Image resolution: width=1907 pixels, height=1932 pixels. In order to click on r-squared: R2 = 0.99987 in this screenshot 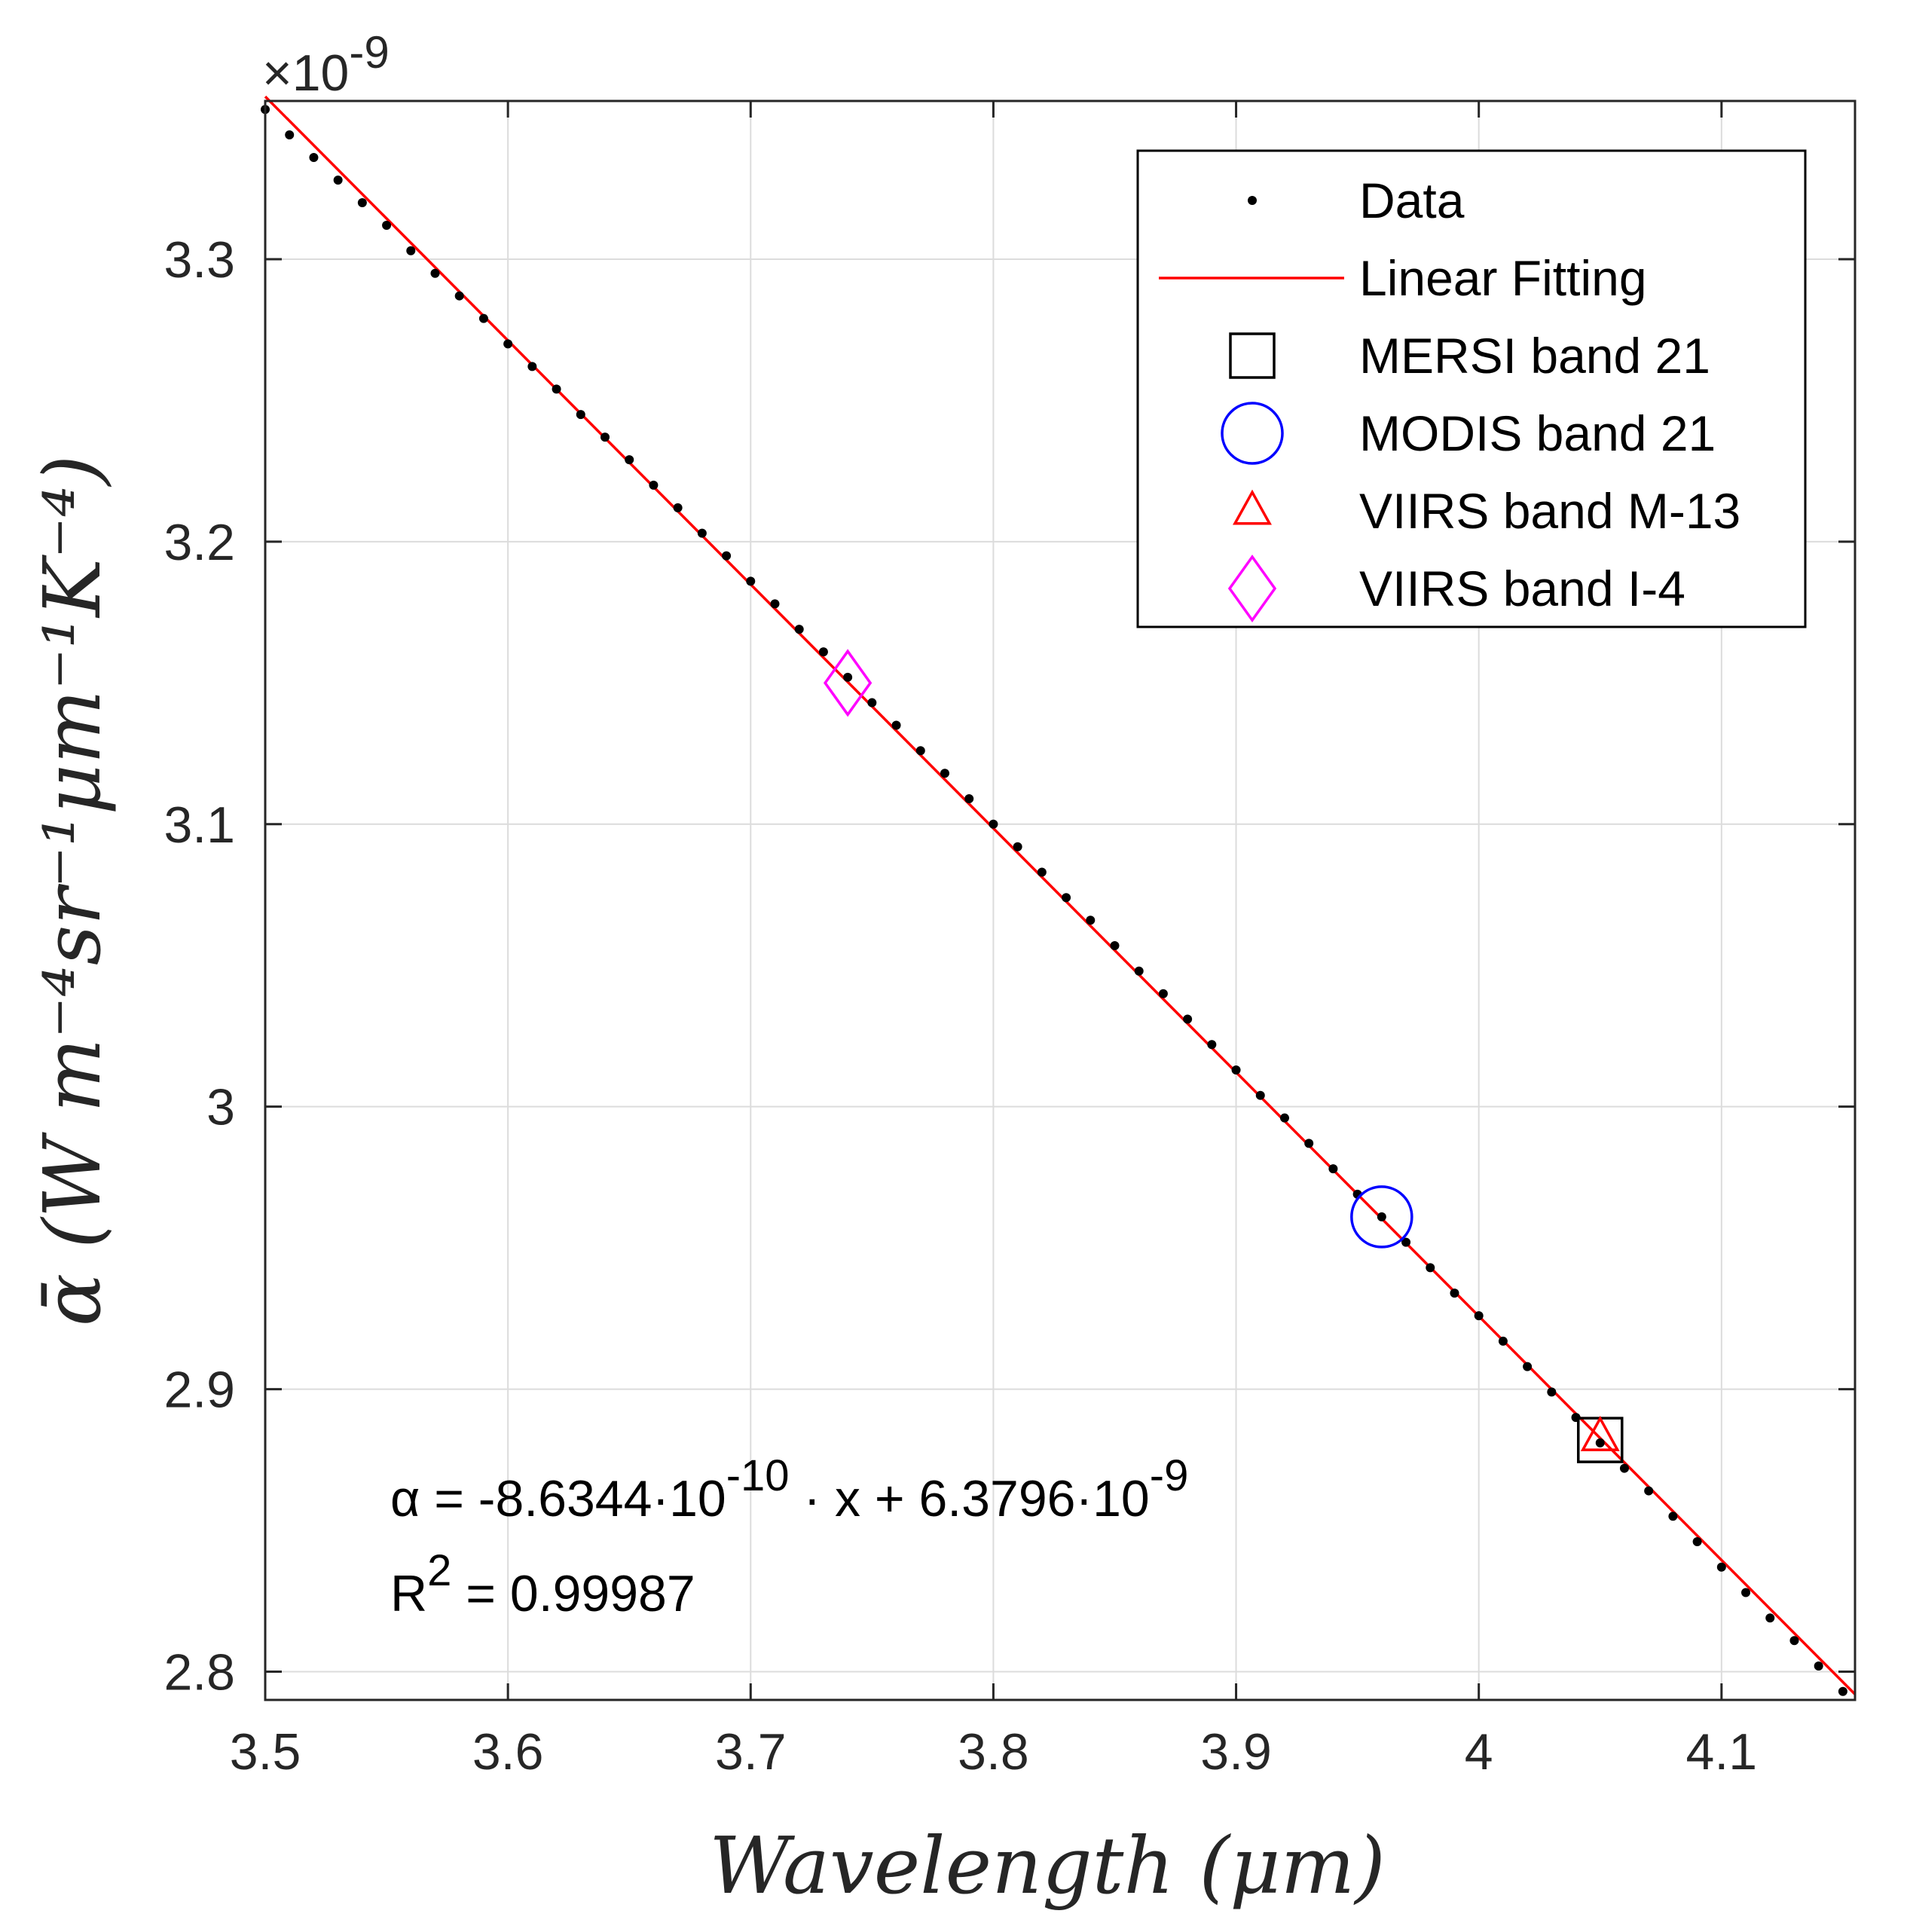, I will do `click(542, 1584)`.